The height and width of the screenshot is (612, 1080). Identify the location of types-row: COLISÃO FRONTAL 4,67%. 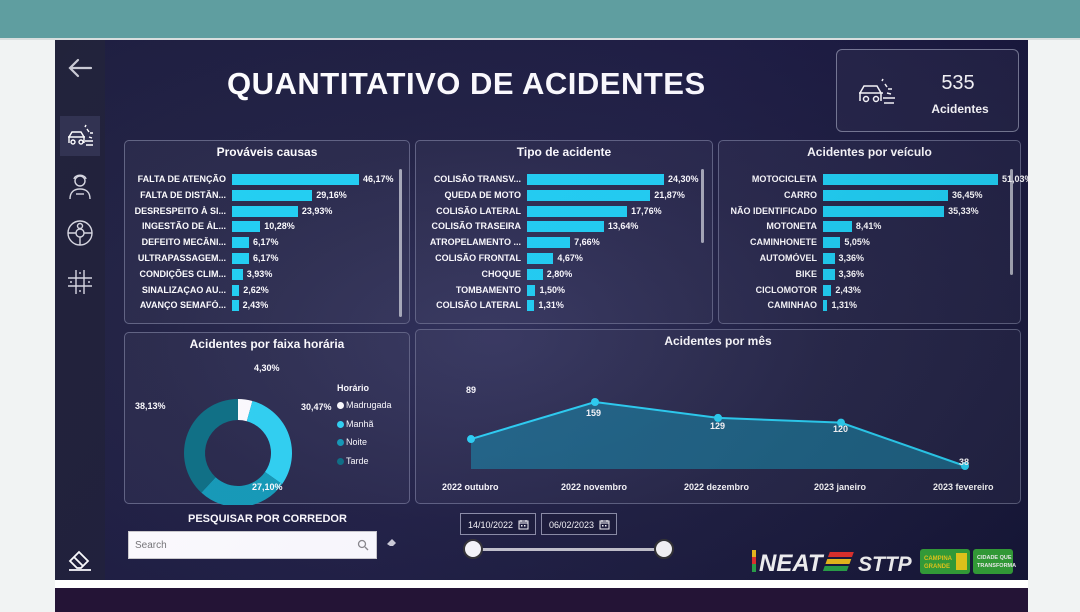
(564, 259).